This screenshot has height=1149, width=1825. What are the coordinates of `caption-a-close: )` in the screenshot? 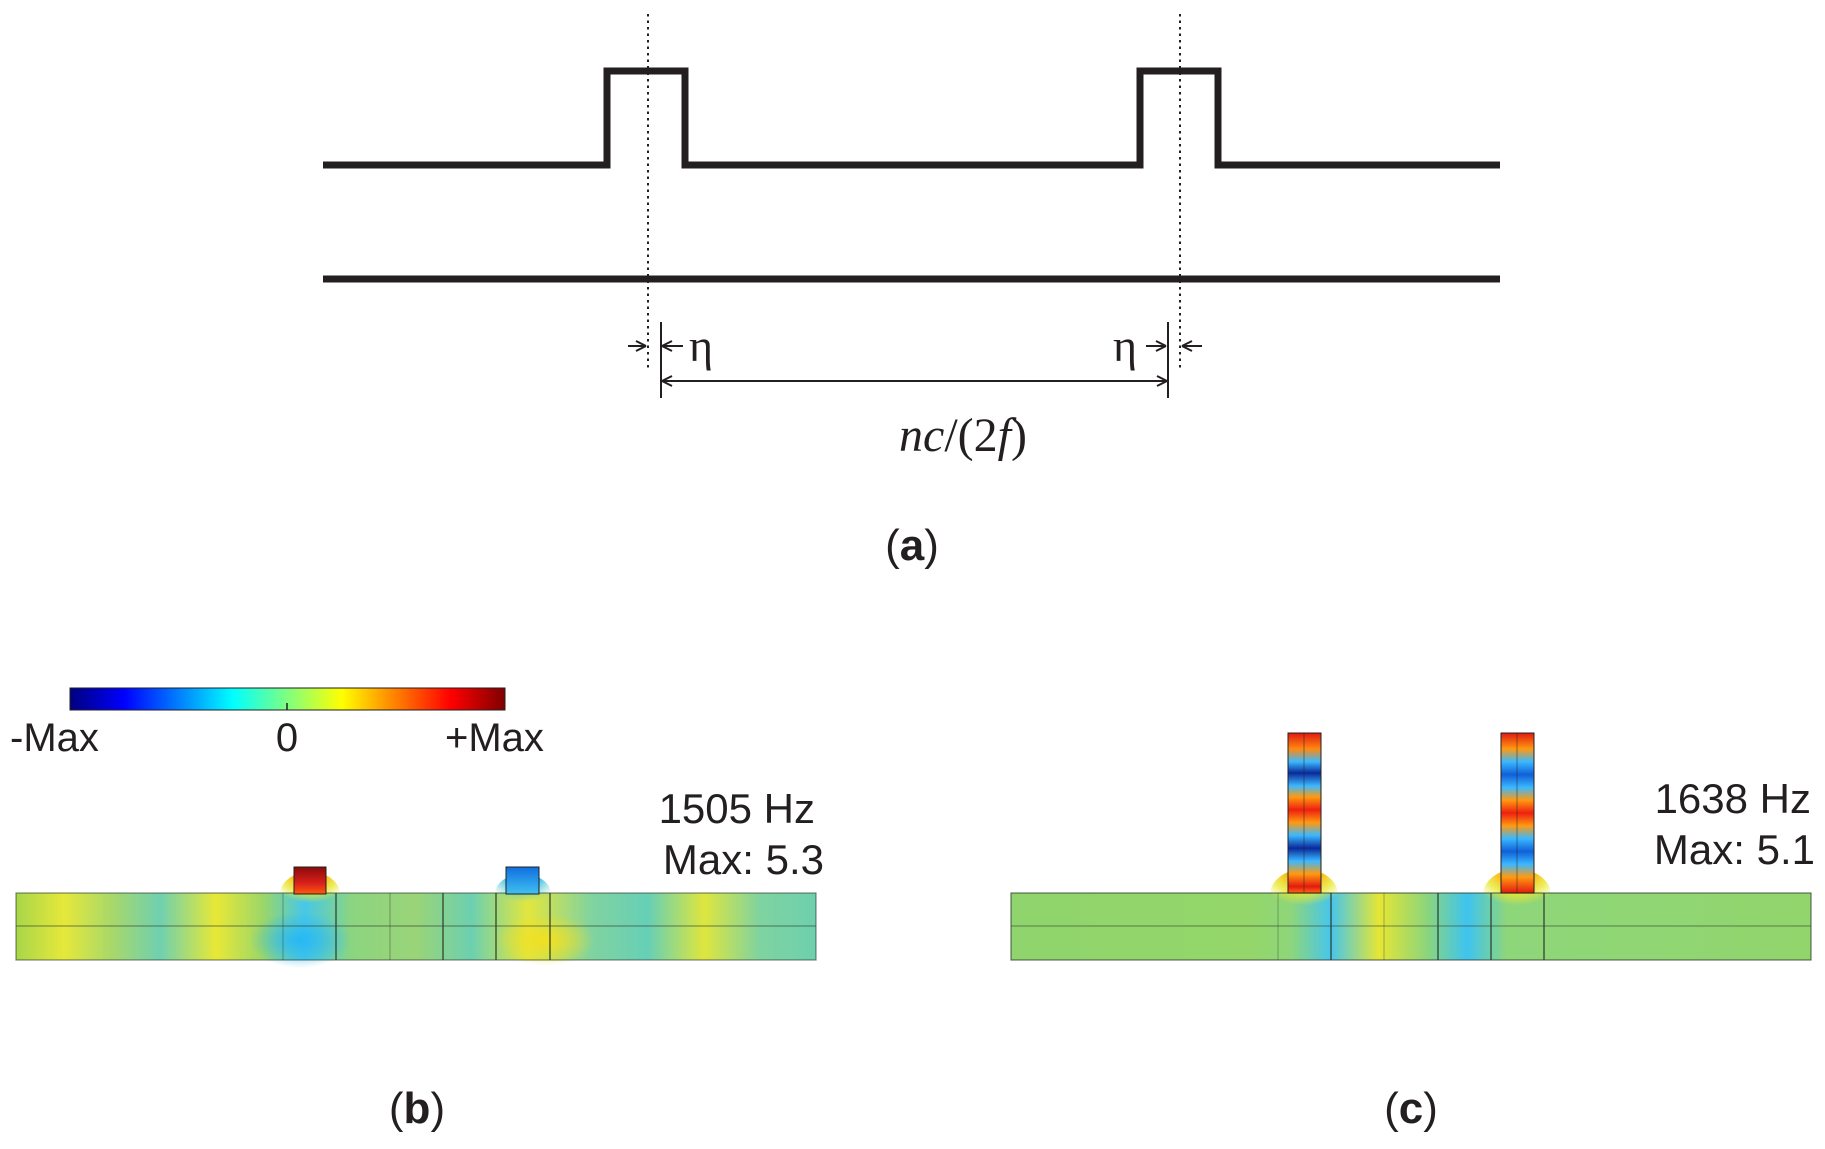 It's located at (931, 545).